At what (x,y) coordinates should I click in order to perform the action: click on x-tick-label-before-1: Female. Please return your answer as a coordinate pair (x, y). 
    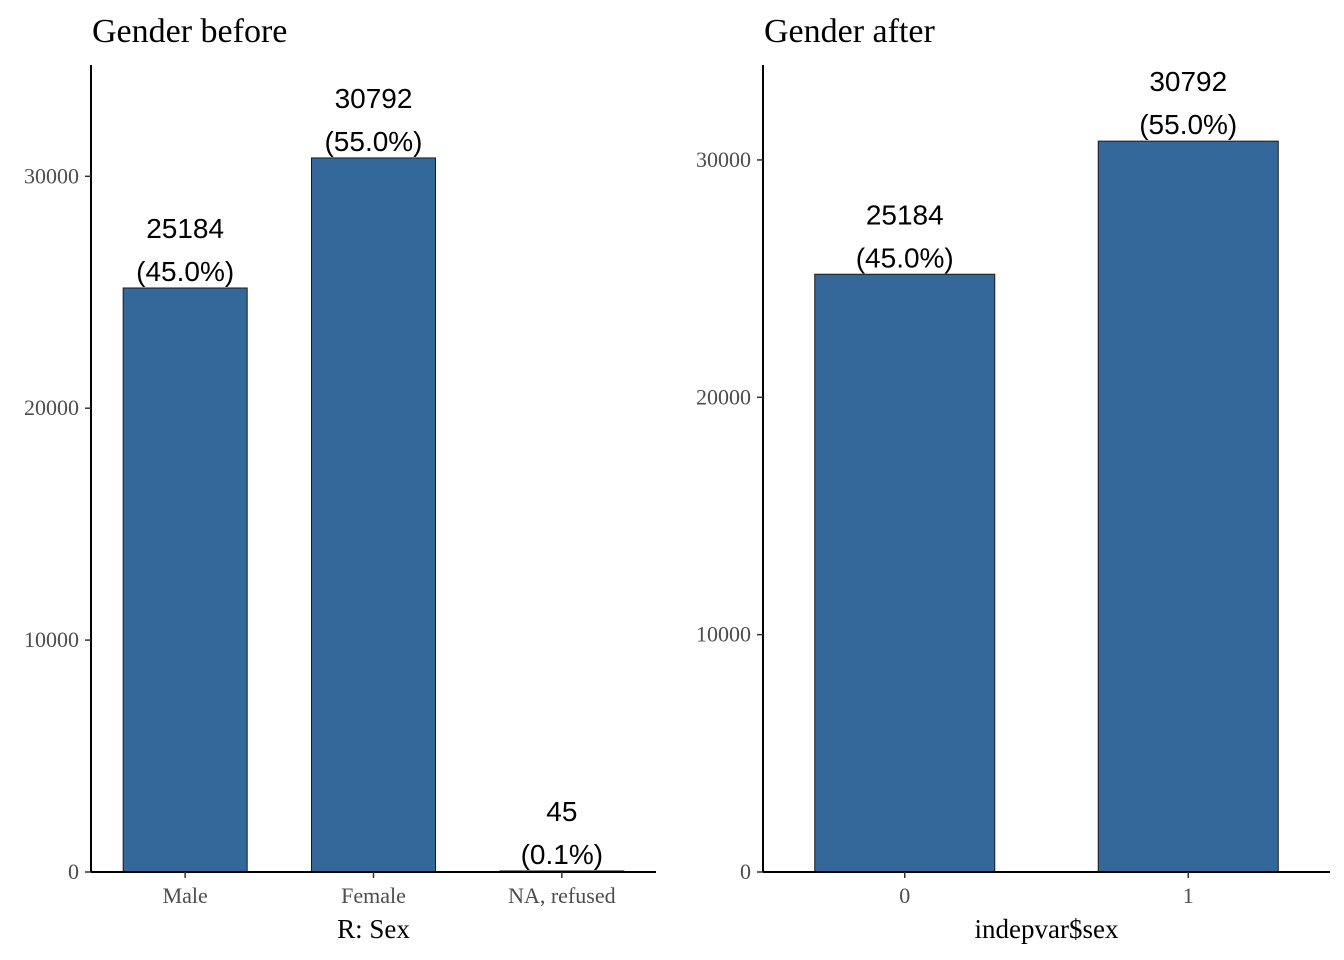
    Looking at the image, I should click on (373, 895).